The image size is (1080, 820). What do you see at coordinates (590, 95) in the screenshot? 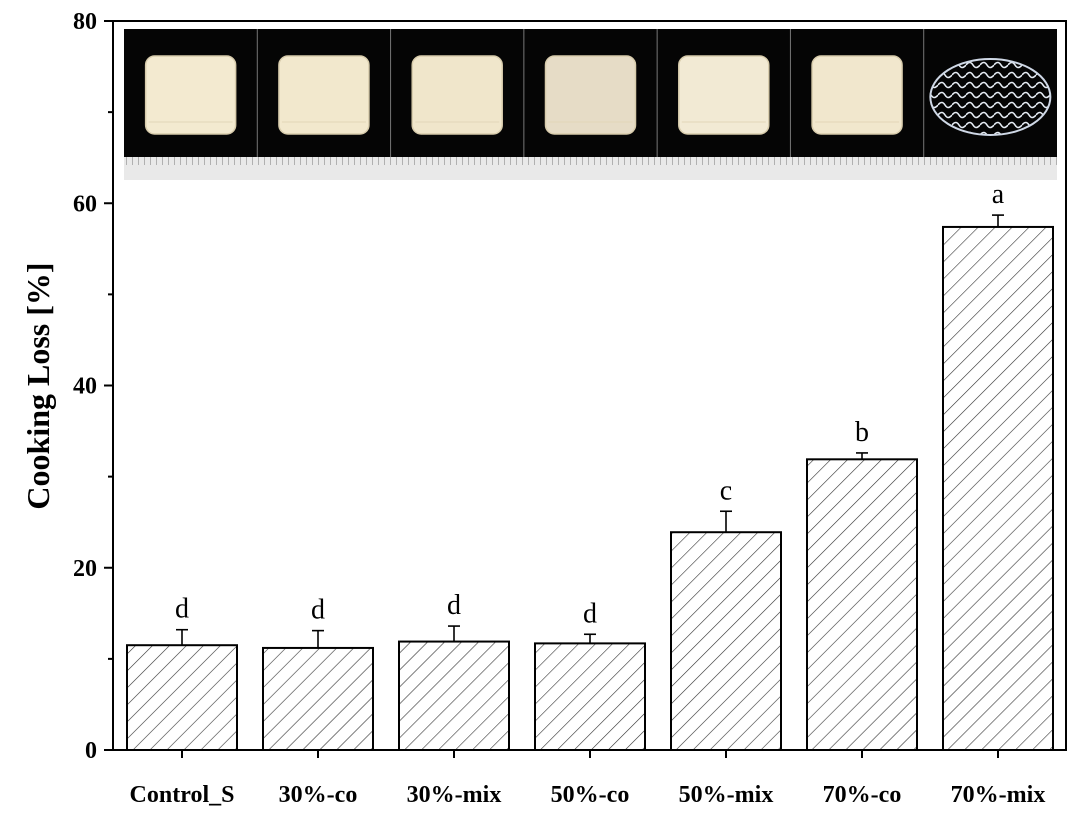
I see `photo-sample-50%-co` at bounding box center [590, 95].